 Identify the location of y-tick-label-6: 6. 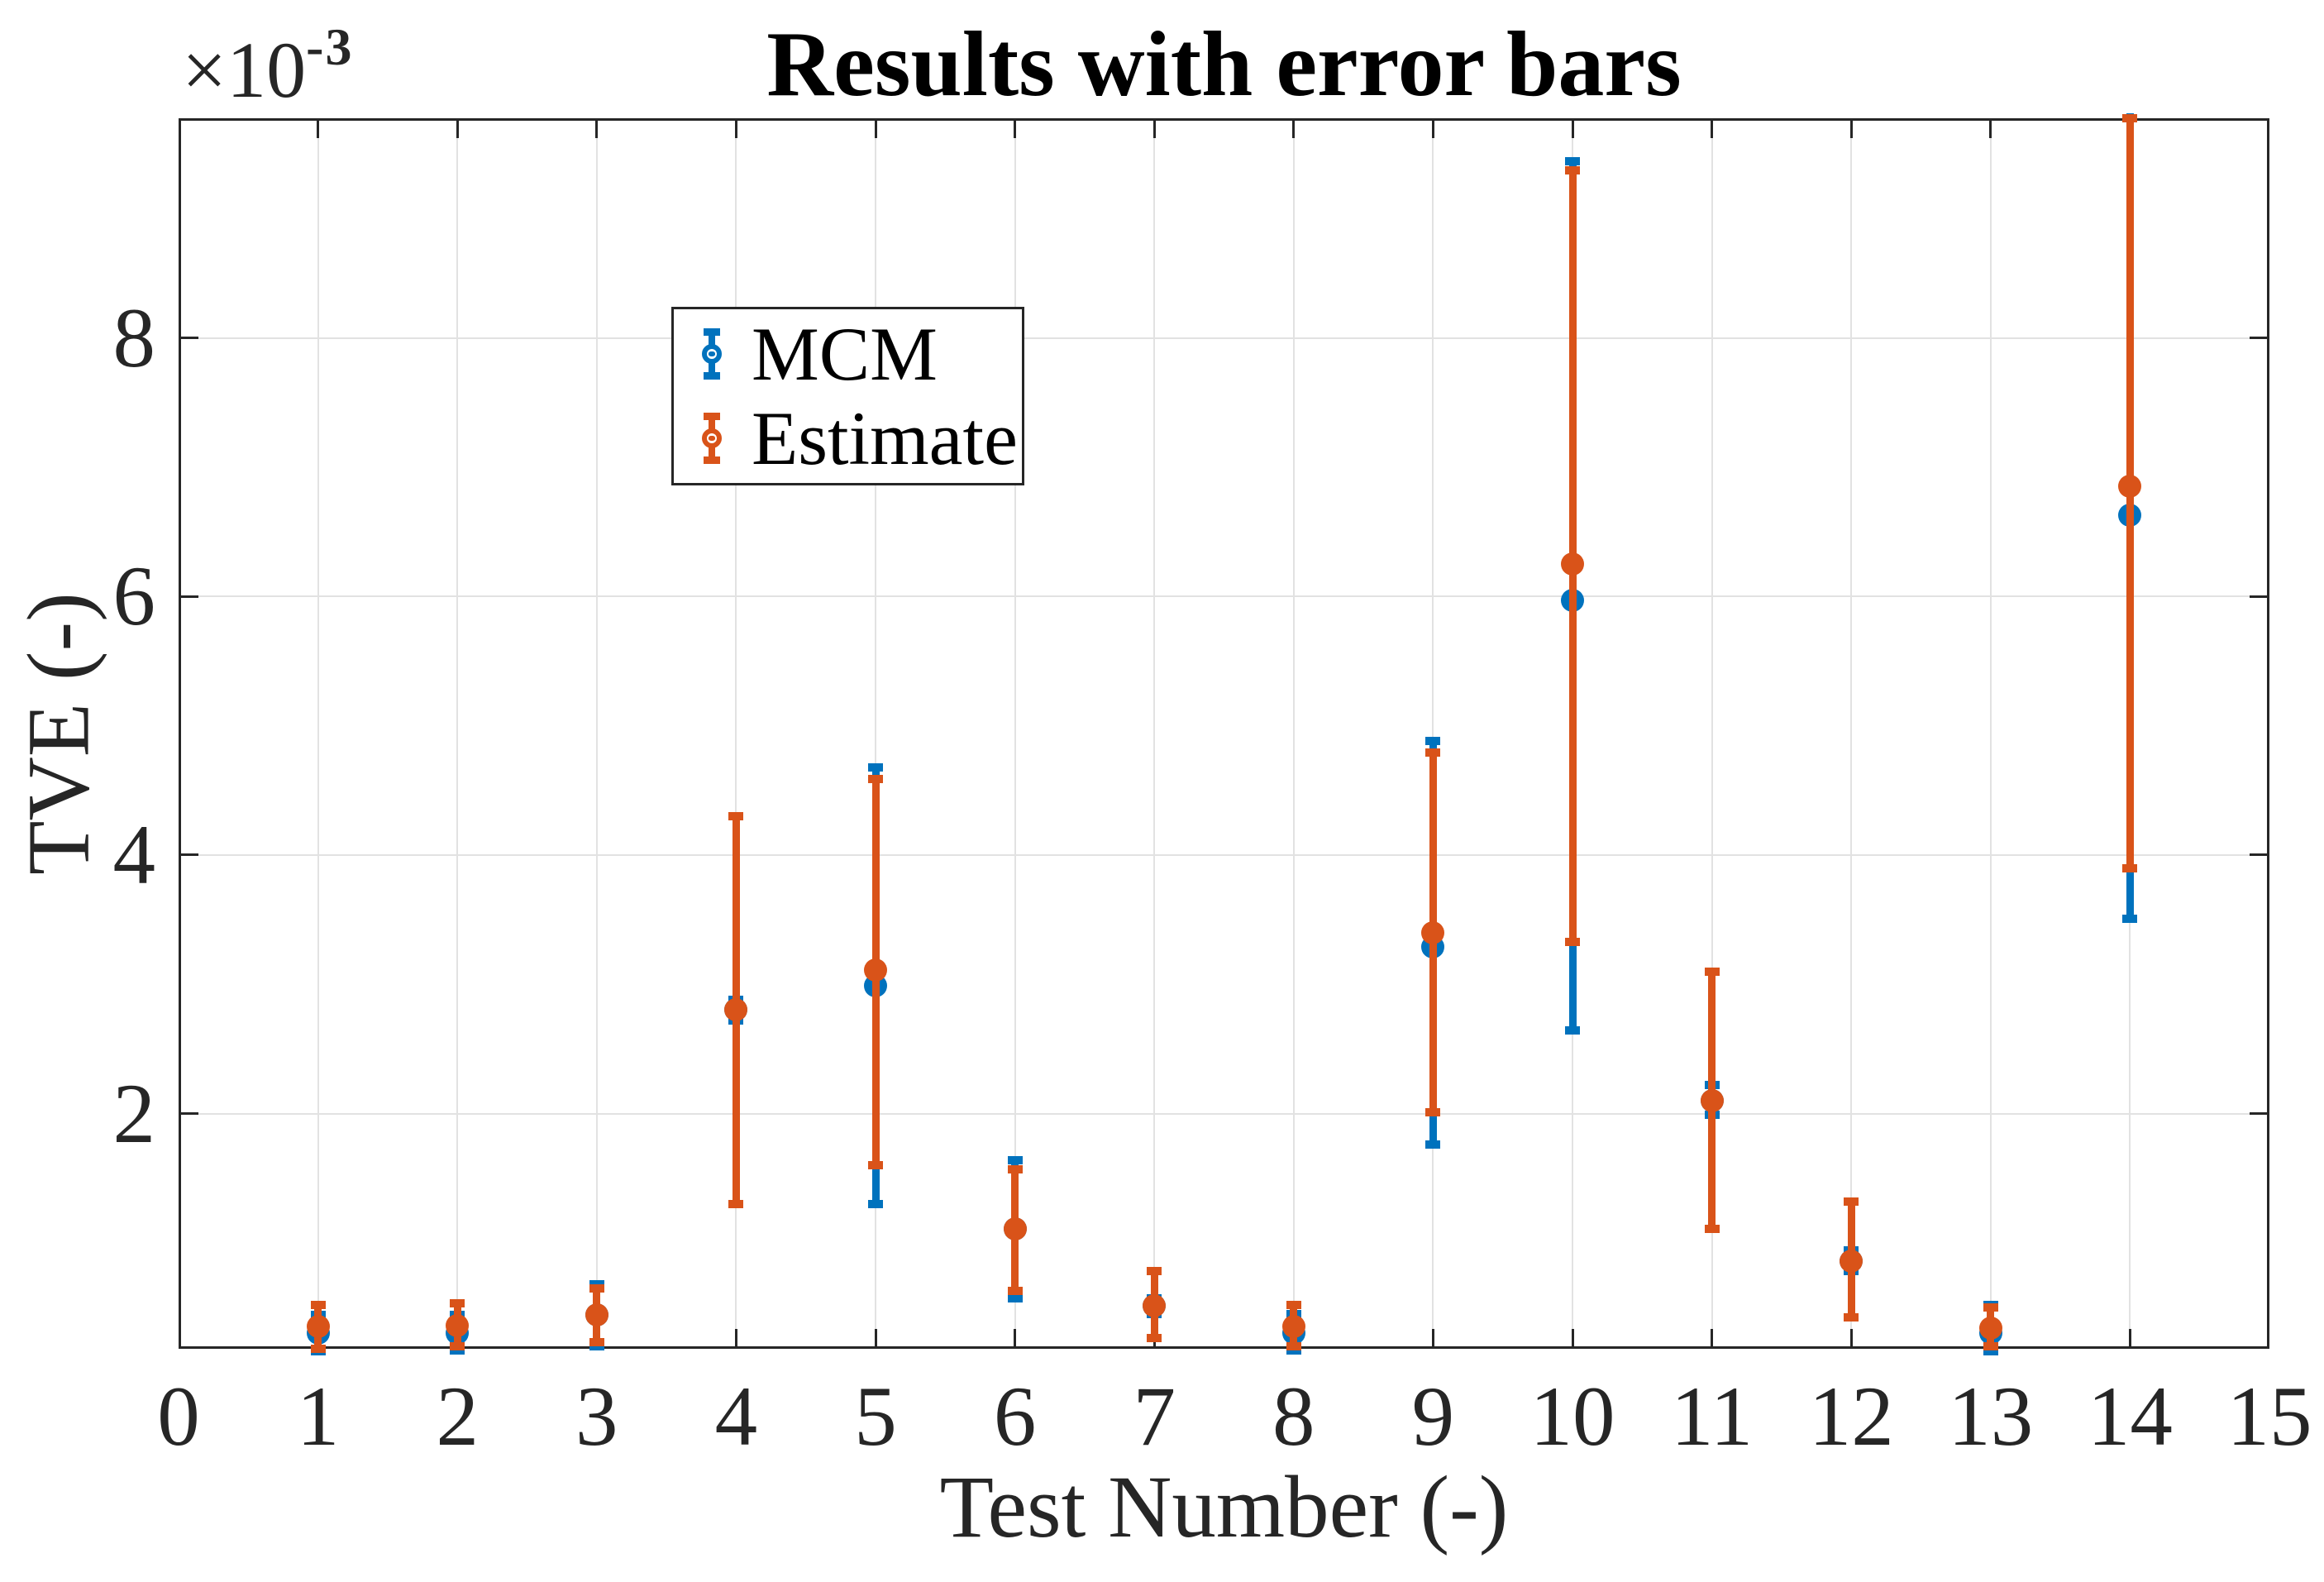
(134, 596).